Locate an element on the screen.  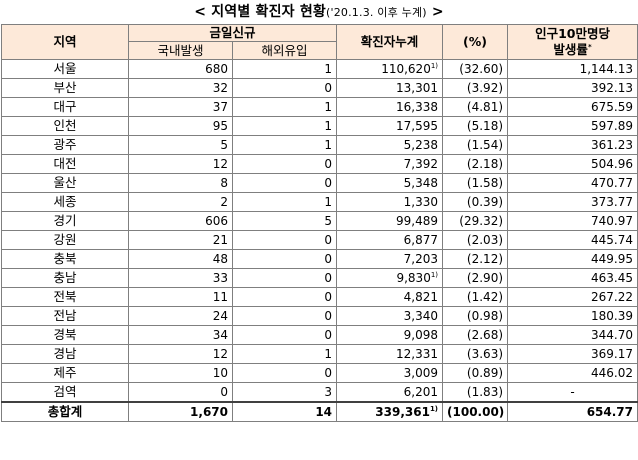
domestic-value: 1,670 is located at coordinates (209, 412).